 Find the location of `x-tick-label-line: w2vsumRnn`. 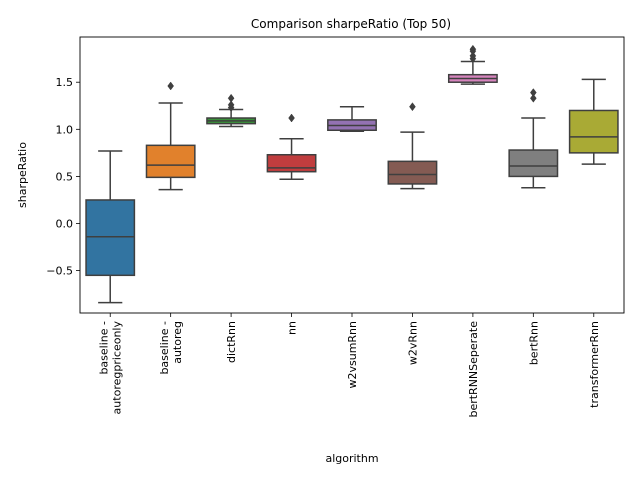

x-tick-label-line: w2vsumRnn is located at coordinates (352, 355).